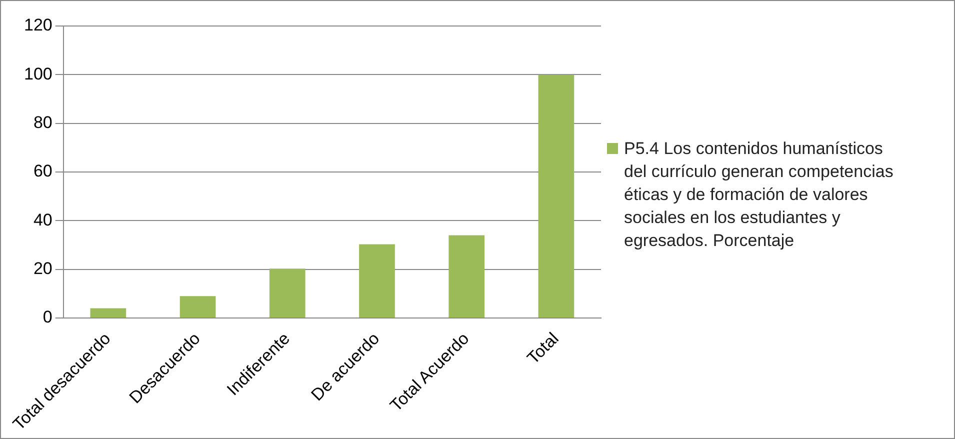 The image size is (955, 439). What do you see at coordinates (47, 317) in the screenshot?
I see `y-tick-label: 0` at bounding box center [47, 317].